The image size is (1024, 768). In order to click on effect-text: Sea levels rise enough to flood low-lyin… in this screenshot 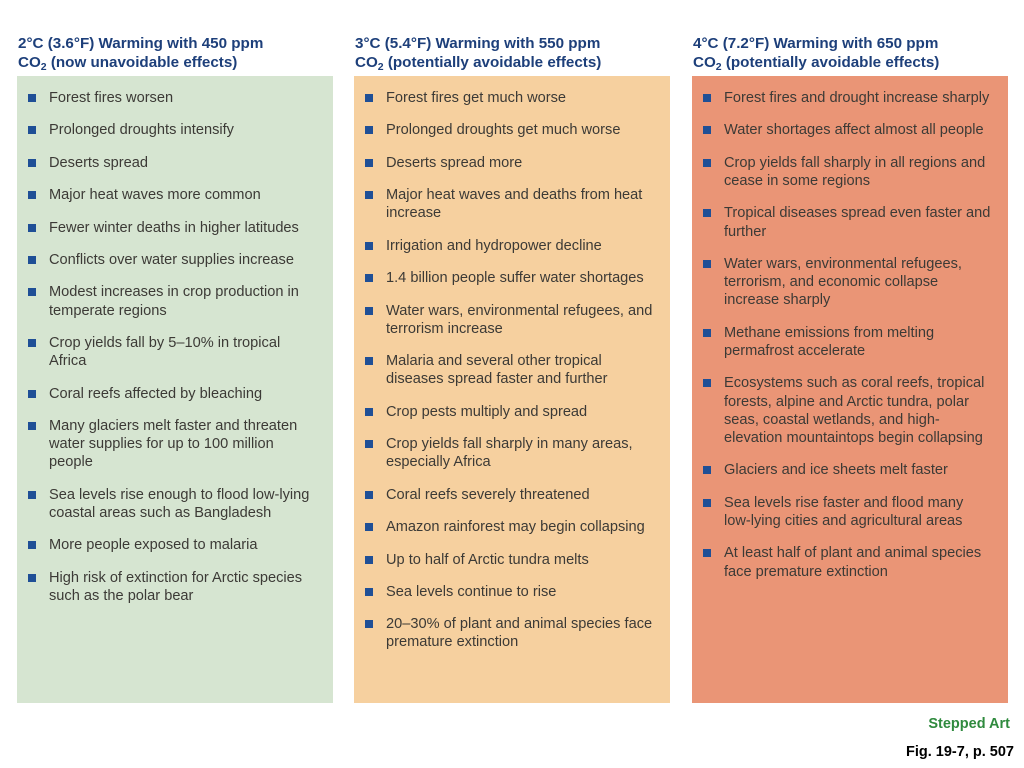, I will do `click(179, 503)`.